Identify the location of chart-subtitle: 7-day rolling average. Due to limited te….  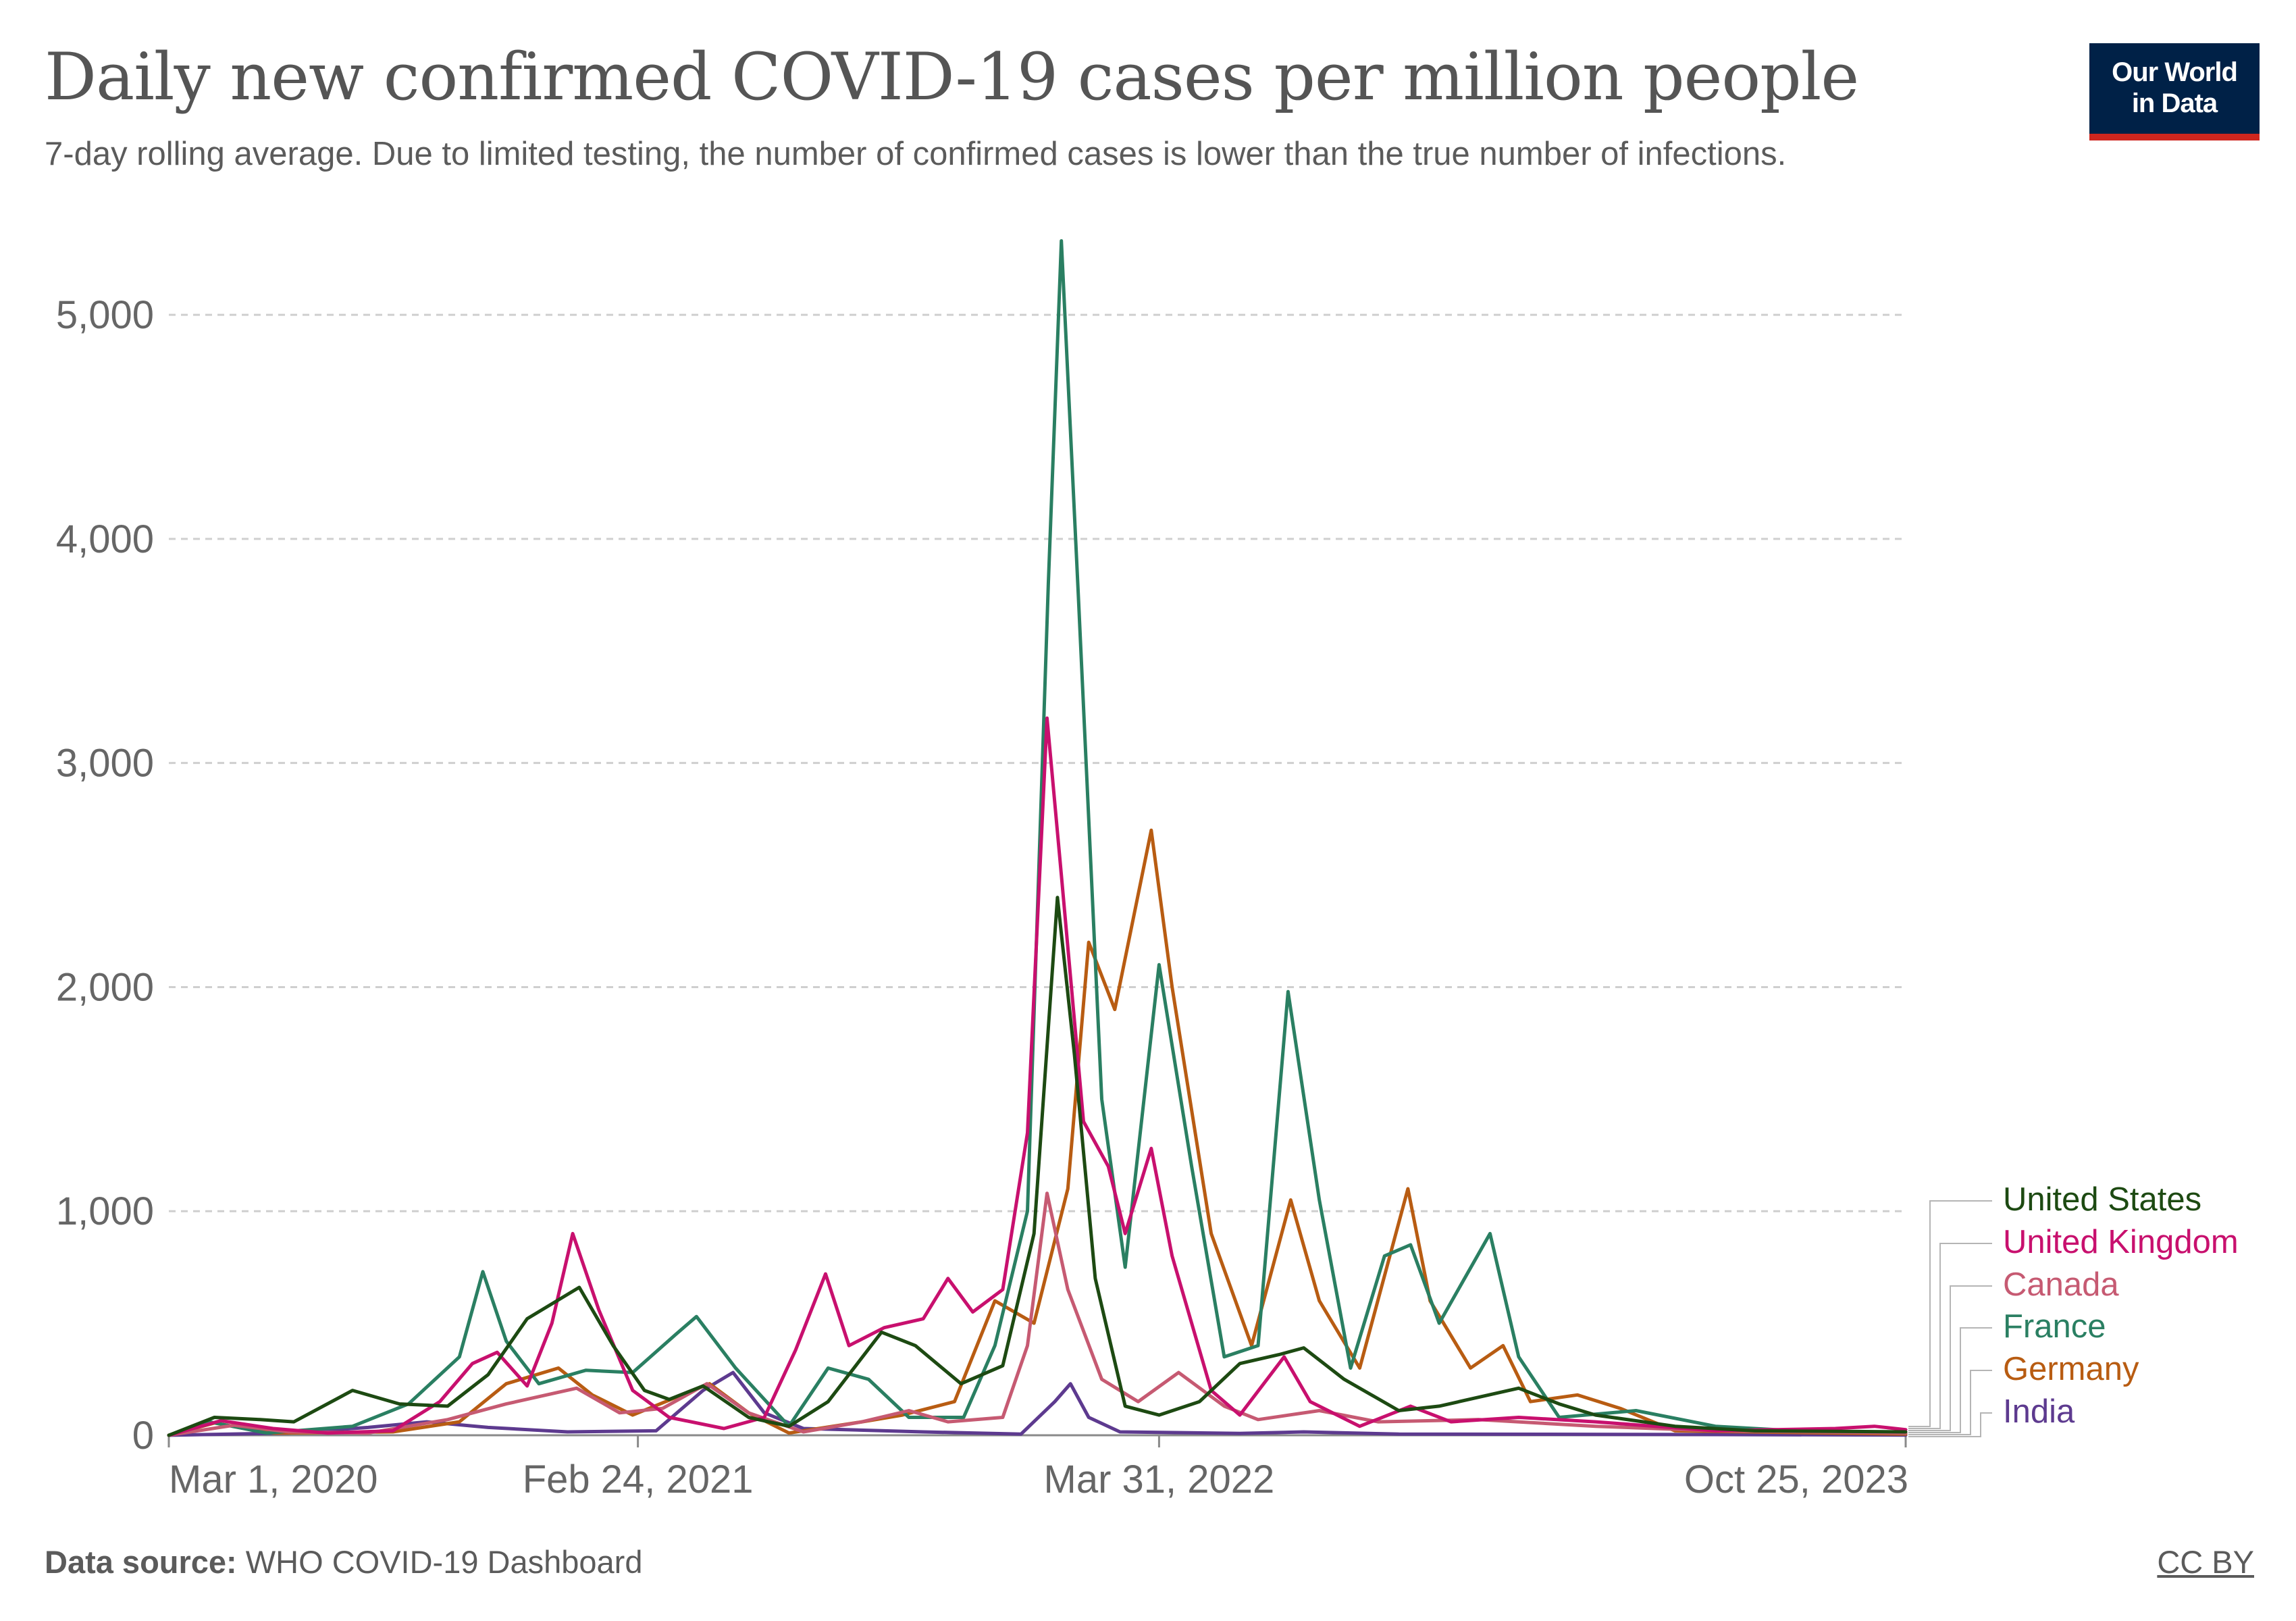
(916, 154).